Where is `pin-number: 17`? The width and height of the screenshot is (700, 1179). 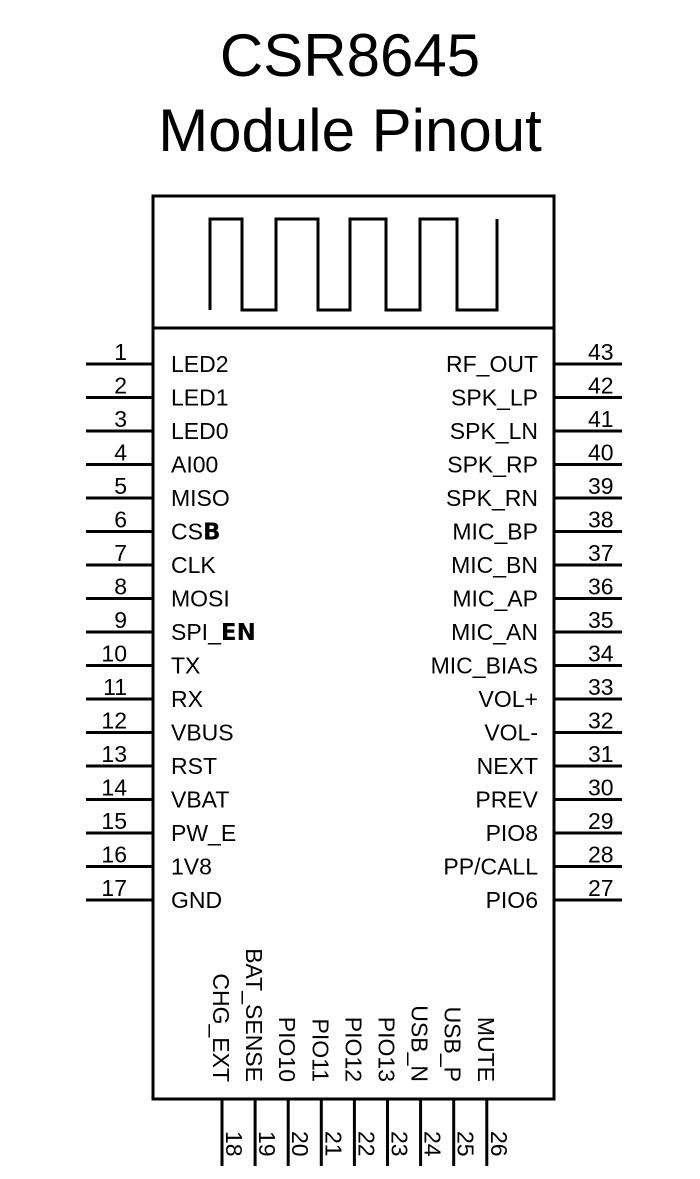
pin-number: 17 is located at coordinates (114, 888).